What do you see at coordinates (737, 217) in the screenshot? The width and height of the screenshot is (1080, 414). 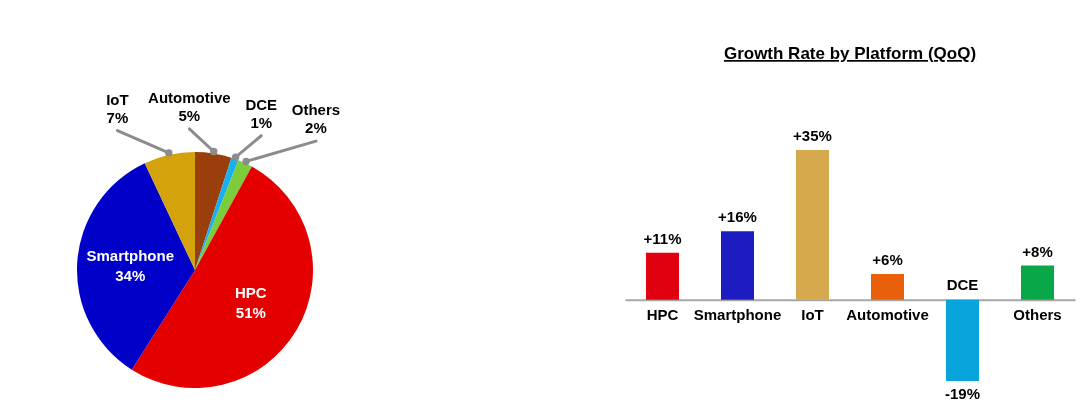 I see `data-label: +16%` at bounding box center [737, 217].